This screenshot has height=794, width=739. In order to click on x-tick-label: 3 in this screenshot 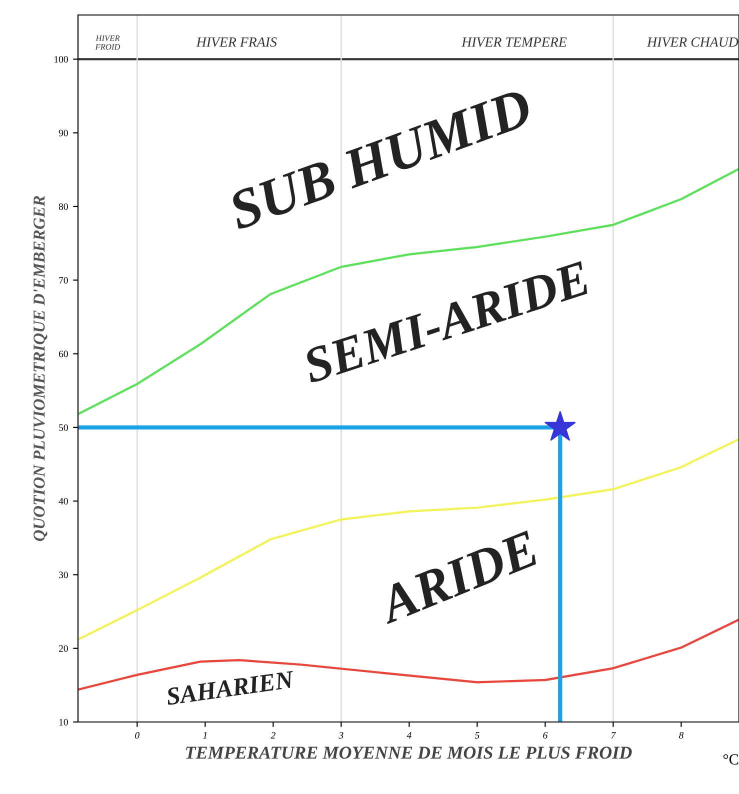, I will do `click(341, 735)`.